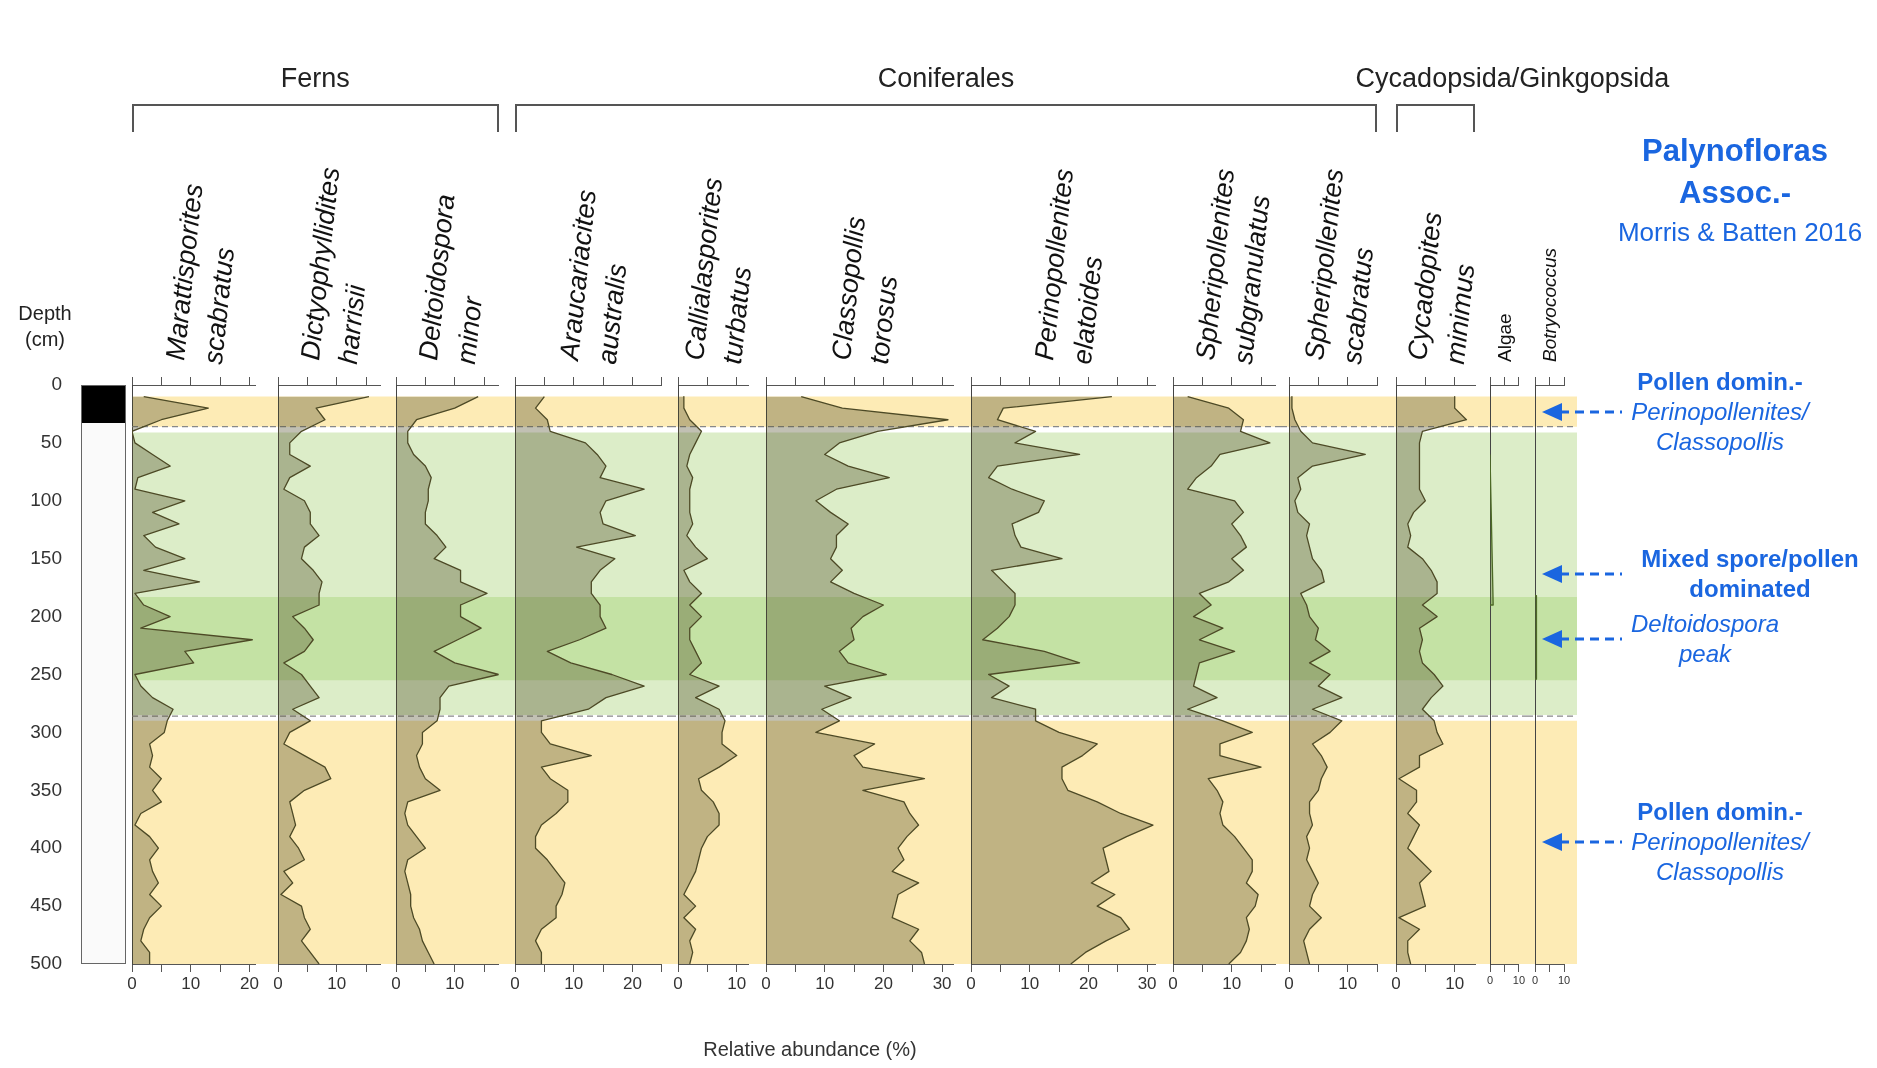 This screenshot has width=1877, height=1068. I want to click on chart-title: Deltoidospora minor, so click(451, 279).